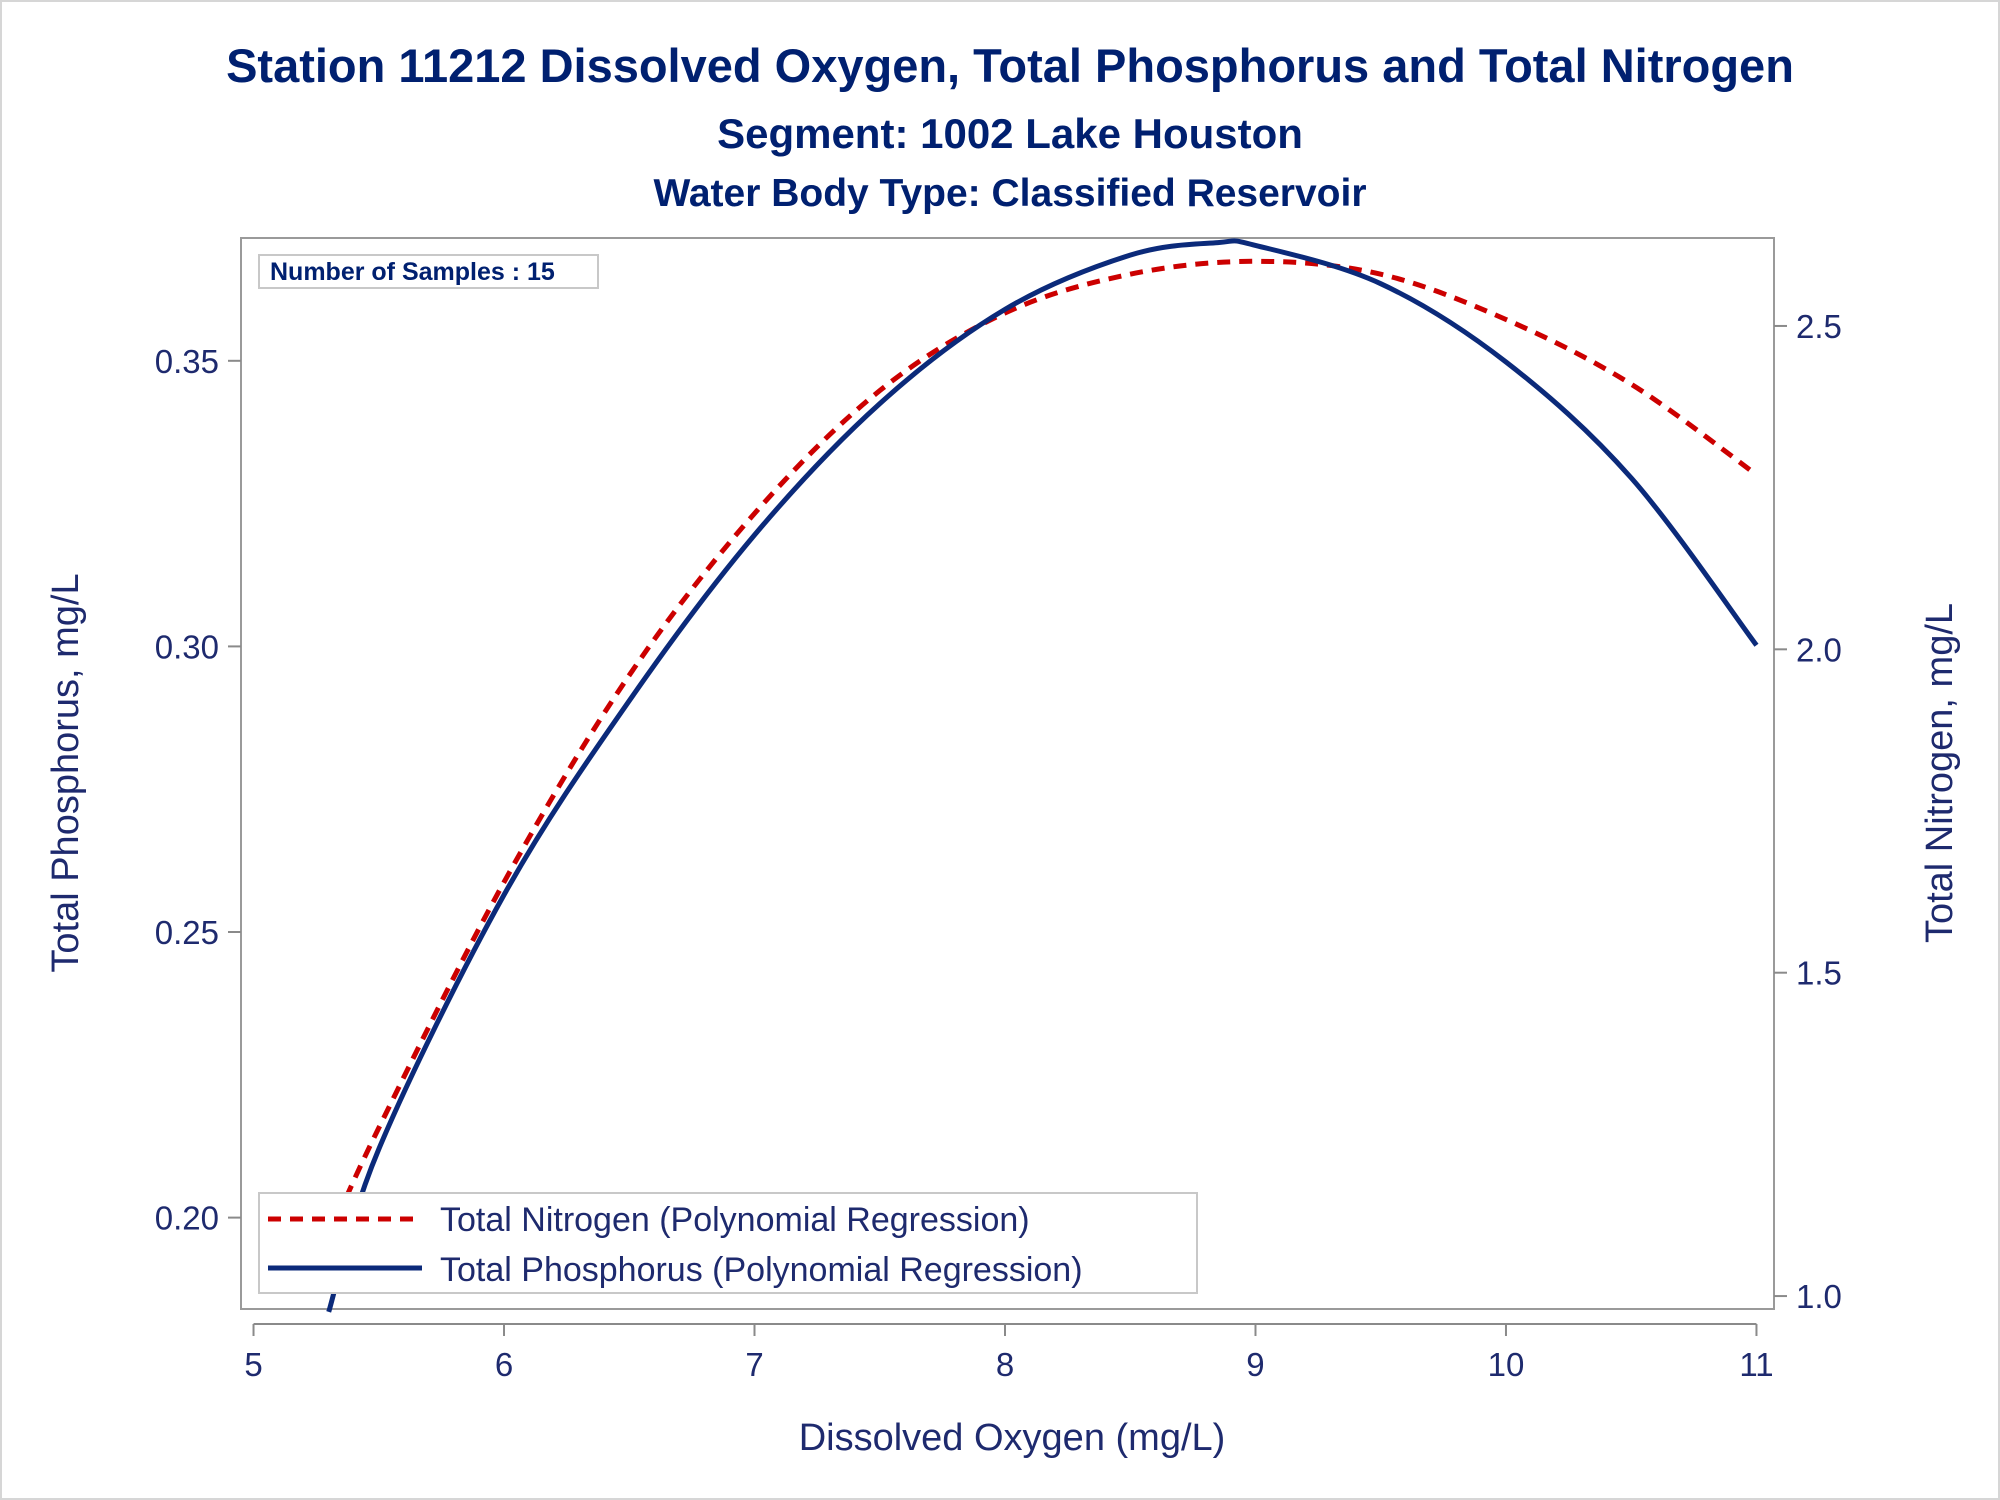  Describe the element at coordinates (504, 1364) in the screenshot. I see `x-tick-label: 6` at that location.